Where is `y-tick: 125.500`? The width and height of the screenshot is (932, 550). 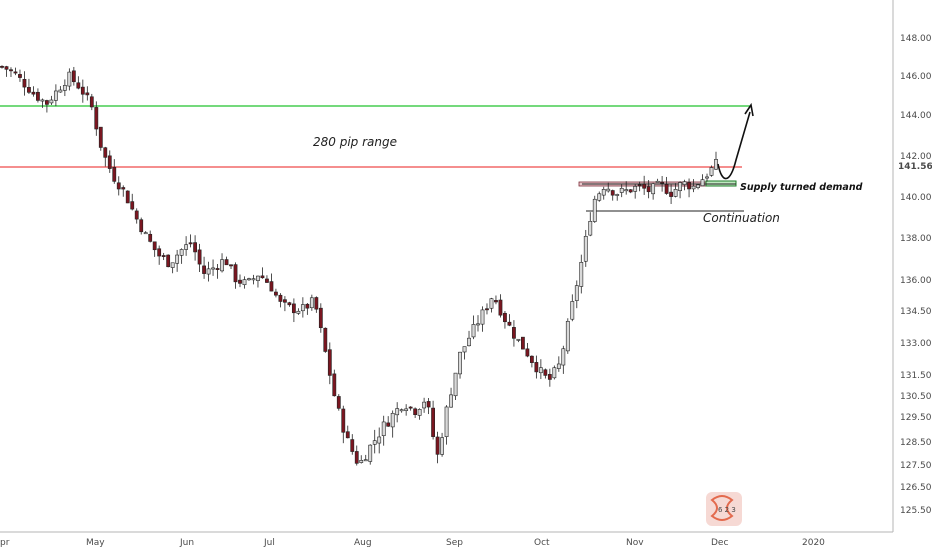 y-tick: 125.500 is located at coordinates (916, 511).